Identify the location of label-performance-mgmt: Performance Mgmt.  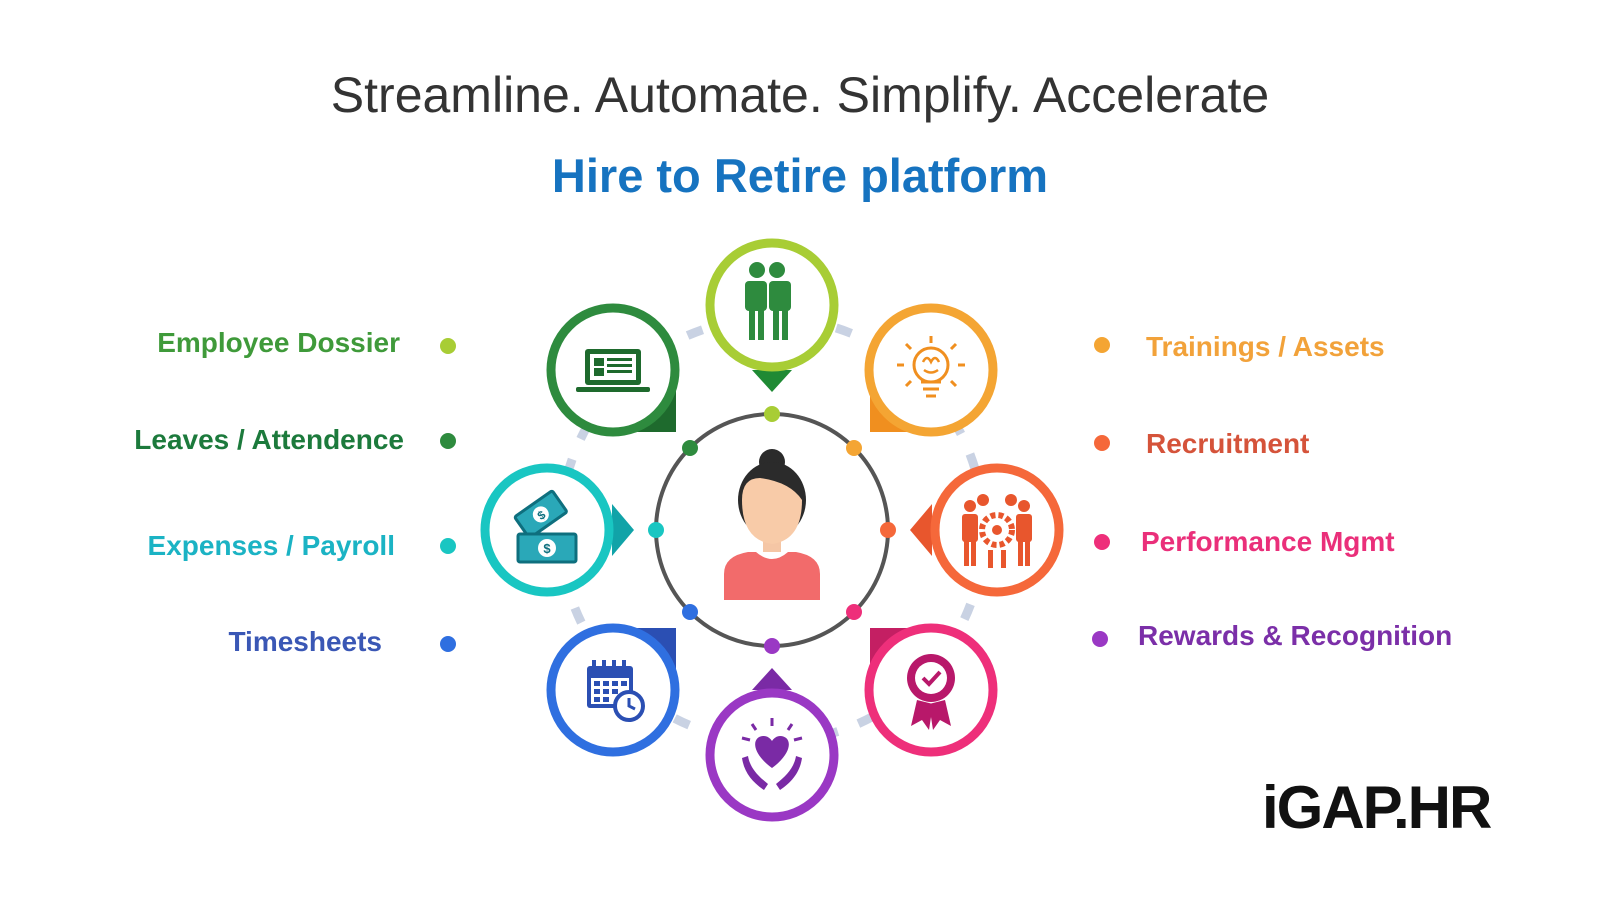
(1268, 541).